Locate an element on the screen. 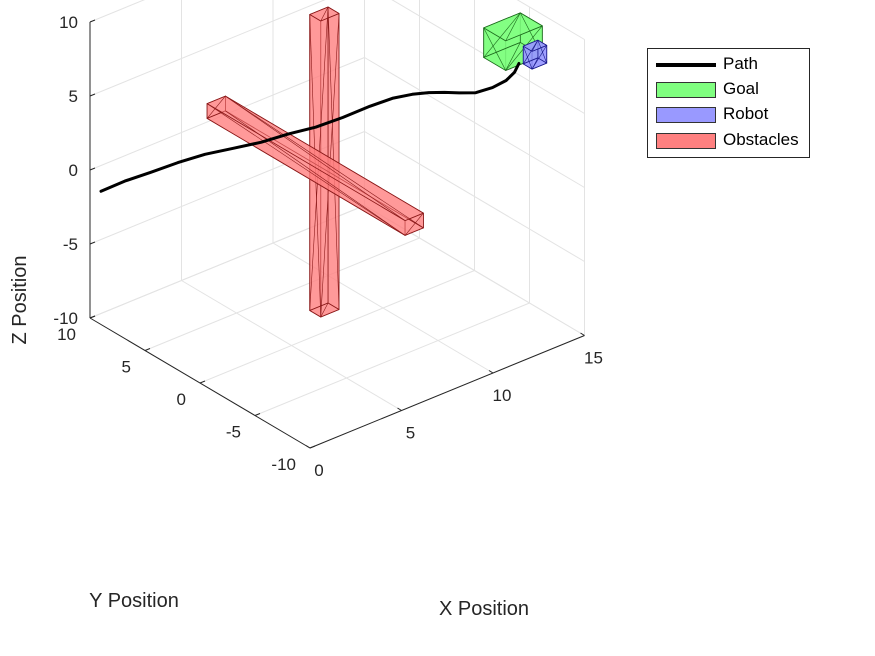  x-axis-line is located at coordinates (447, 392).